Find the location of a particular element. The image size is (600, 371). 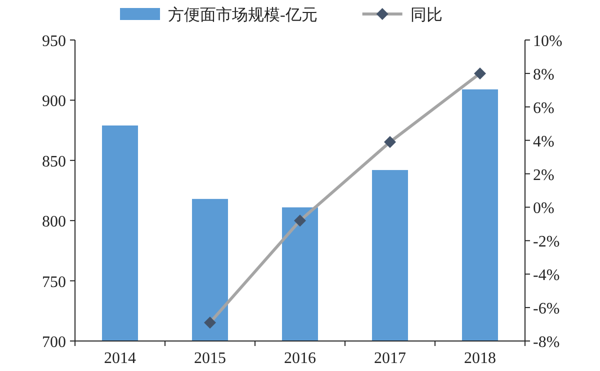

y2-tick-label: 0% is located at coordinates (543, 209).